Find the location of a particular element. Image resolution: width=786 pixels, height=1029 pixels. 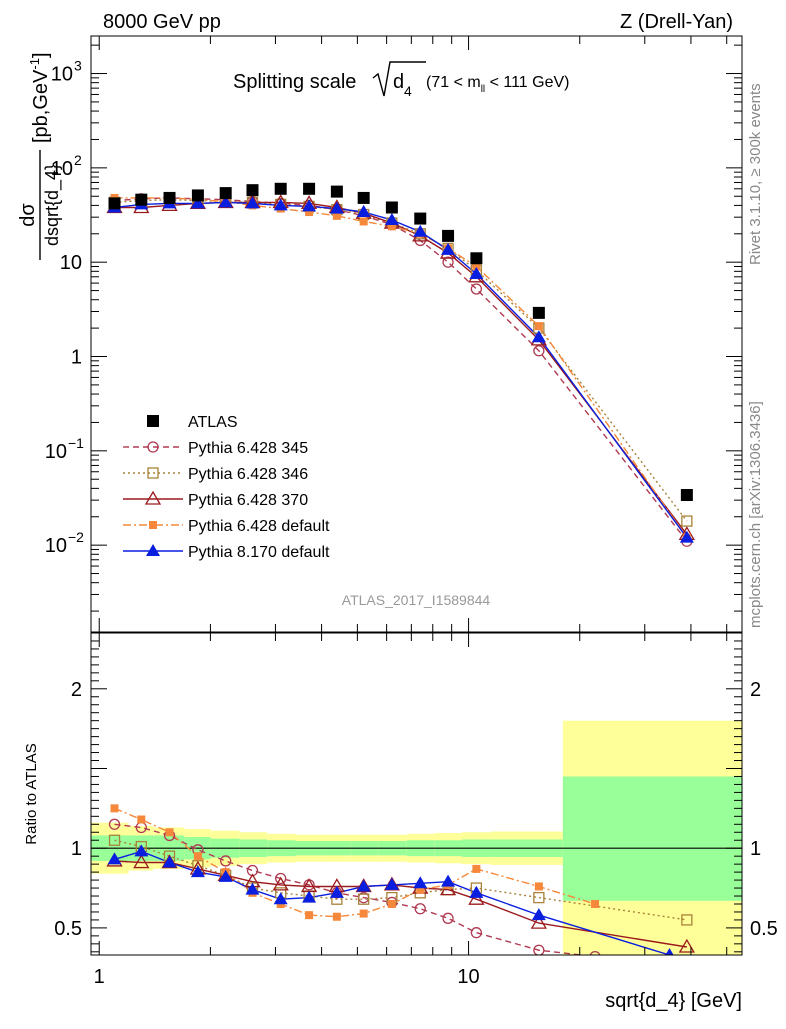

main-y-label: dσ dsqrt{d_4} [pb,GeV-1] is located at coordinates (40, 156).